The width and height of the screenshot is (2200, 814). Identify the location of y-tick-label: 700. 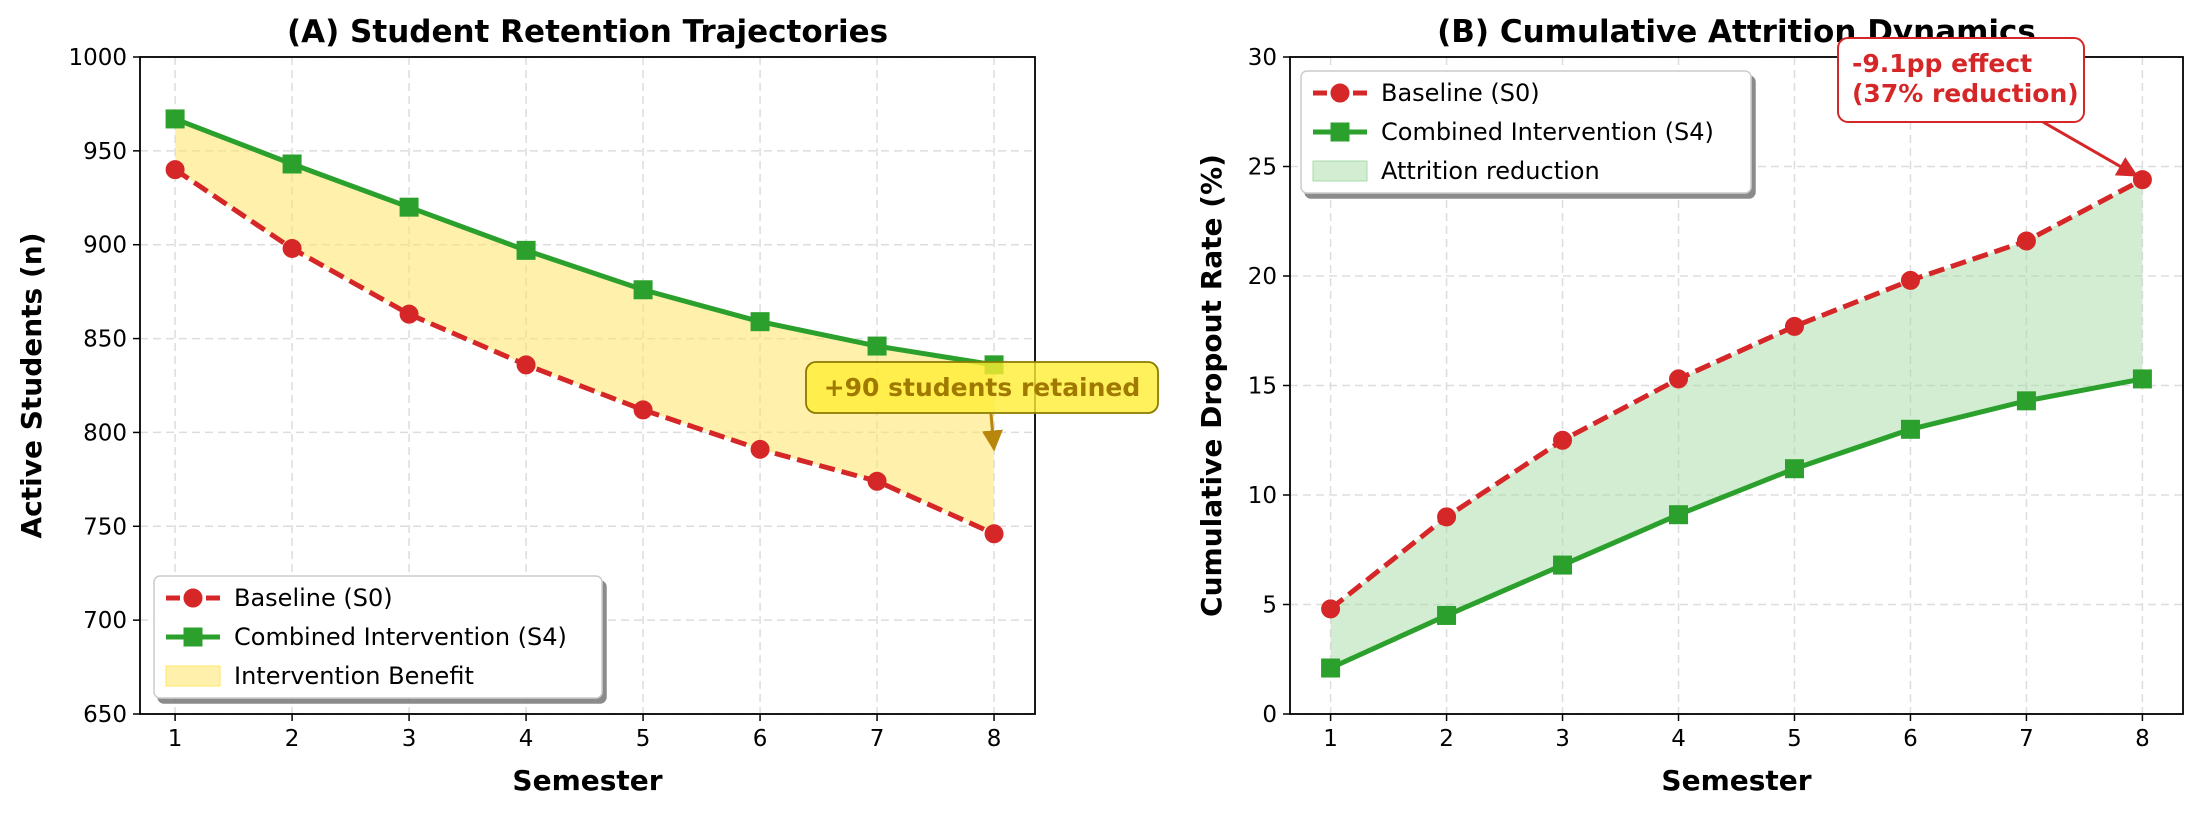
(105, 621).